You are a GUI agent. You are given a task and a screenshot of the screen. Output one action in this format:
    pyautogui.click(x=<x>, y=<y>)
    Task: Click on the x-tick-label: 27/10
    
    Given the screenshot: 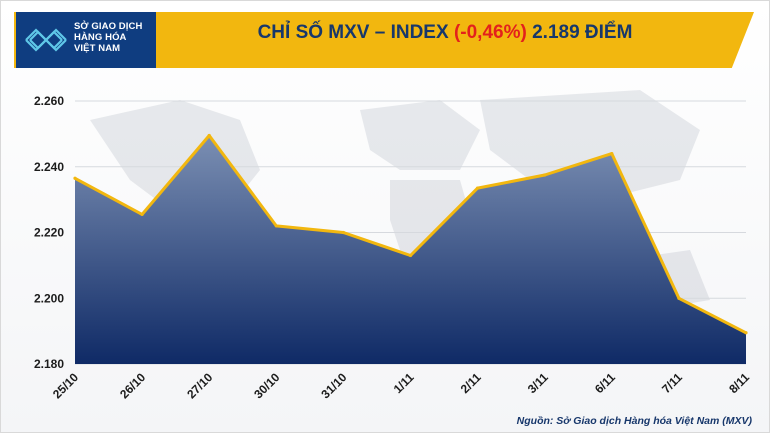 What is the action you would take?
    pyautogui.click(x=199, y=385)
    